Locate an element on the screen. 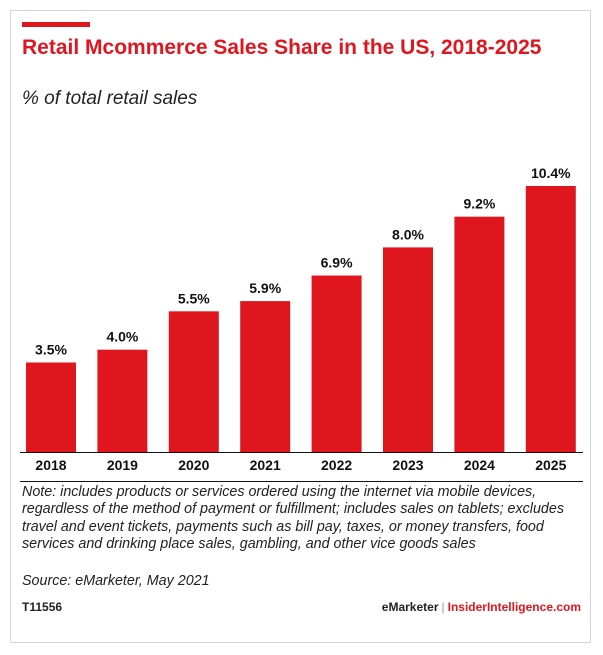  bar-2018 is located at coordinates (51, 407).